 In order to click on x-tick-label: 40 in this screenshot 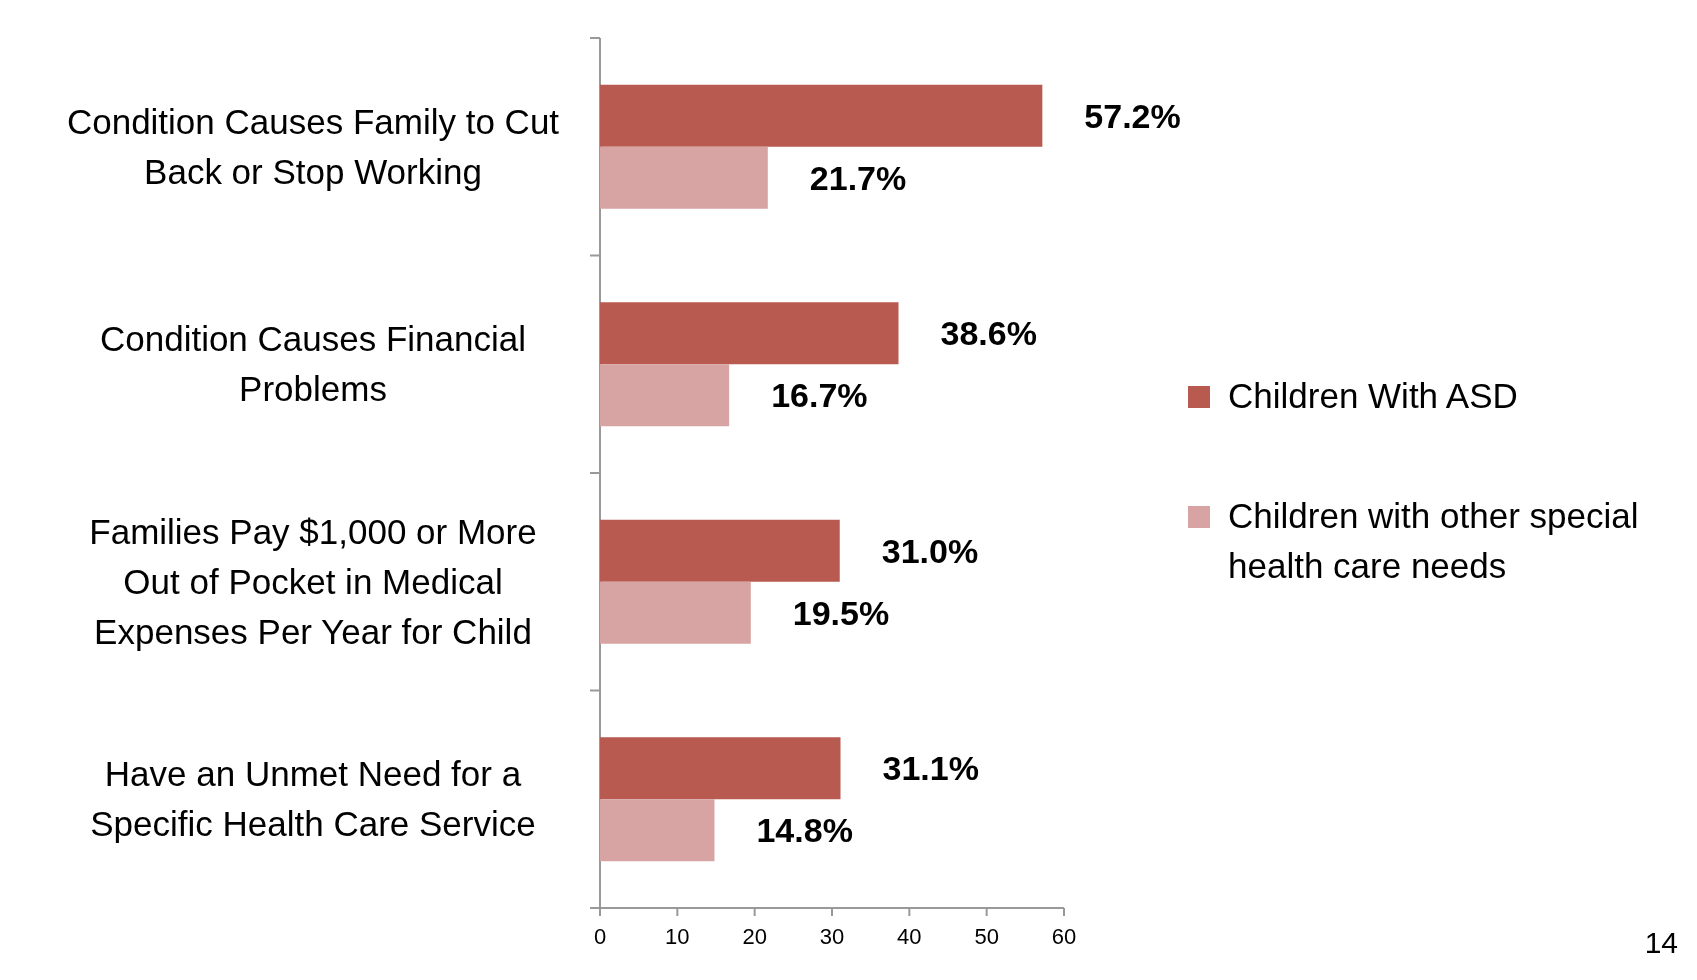, I will do `click(909, 936)`.